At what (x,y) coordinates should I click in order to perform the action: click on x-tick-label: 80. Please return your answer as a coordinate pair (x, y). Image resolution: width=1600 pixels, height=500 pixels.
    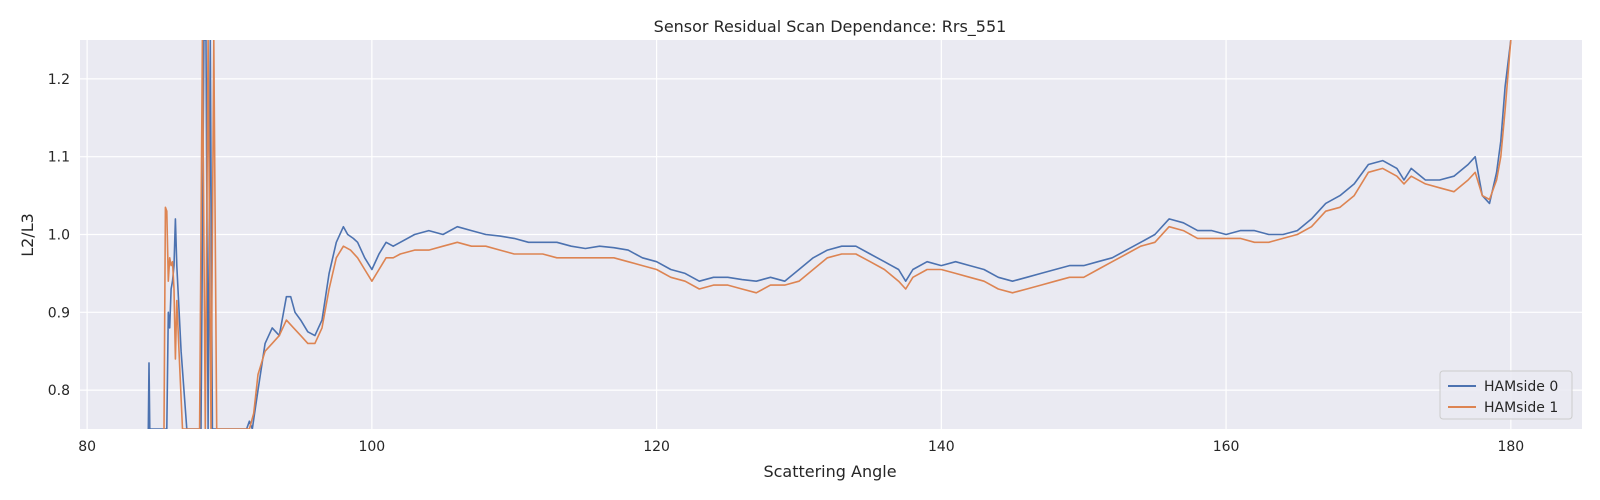
    Looking at the image, I should click on (87, 447).